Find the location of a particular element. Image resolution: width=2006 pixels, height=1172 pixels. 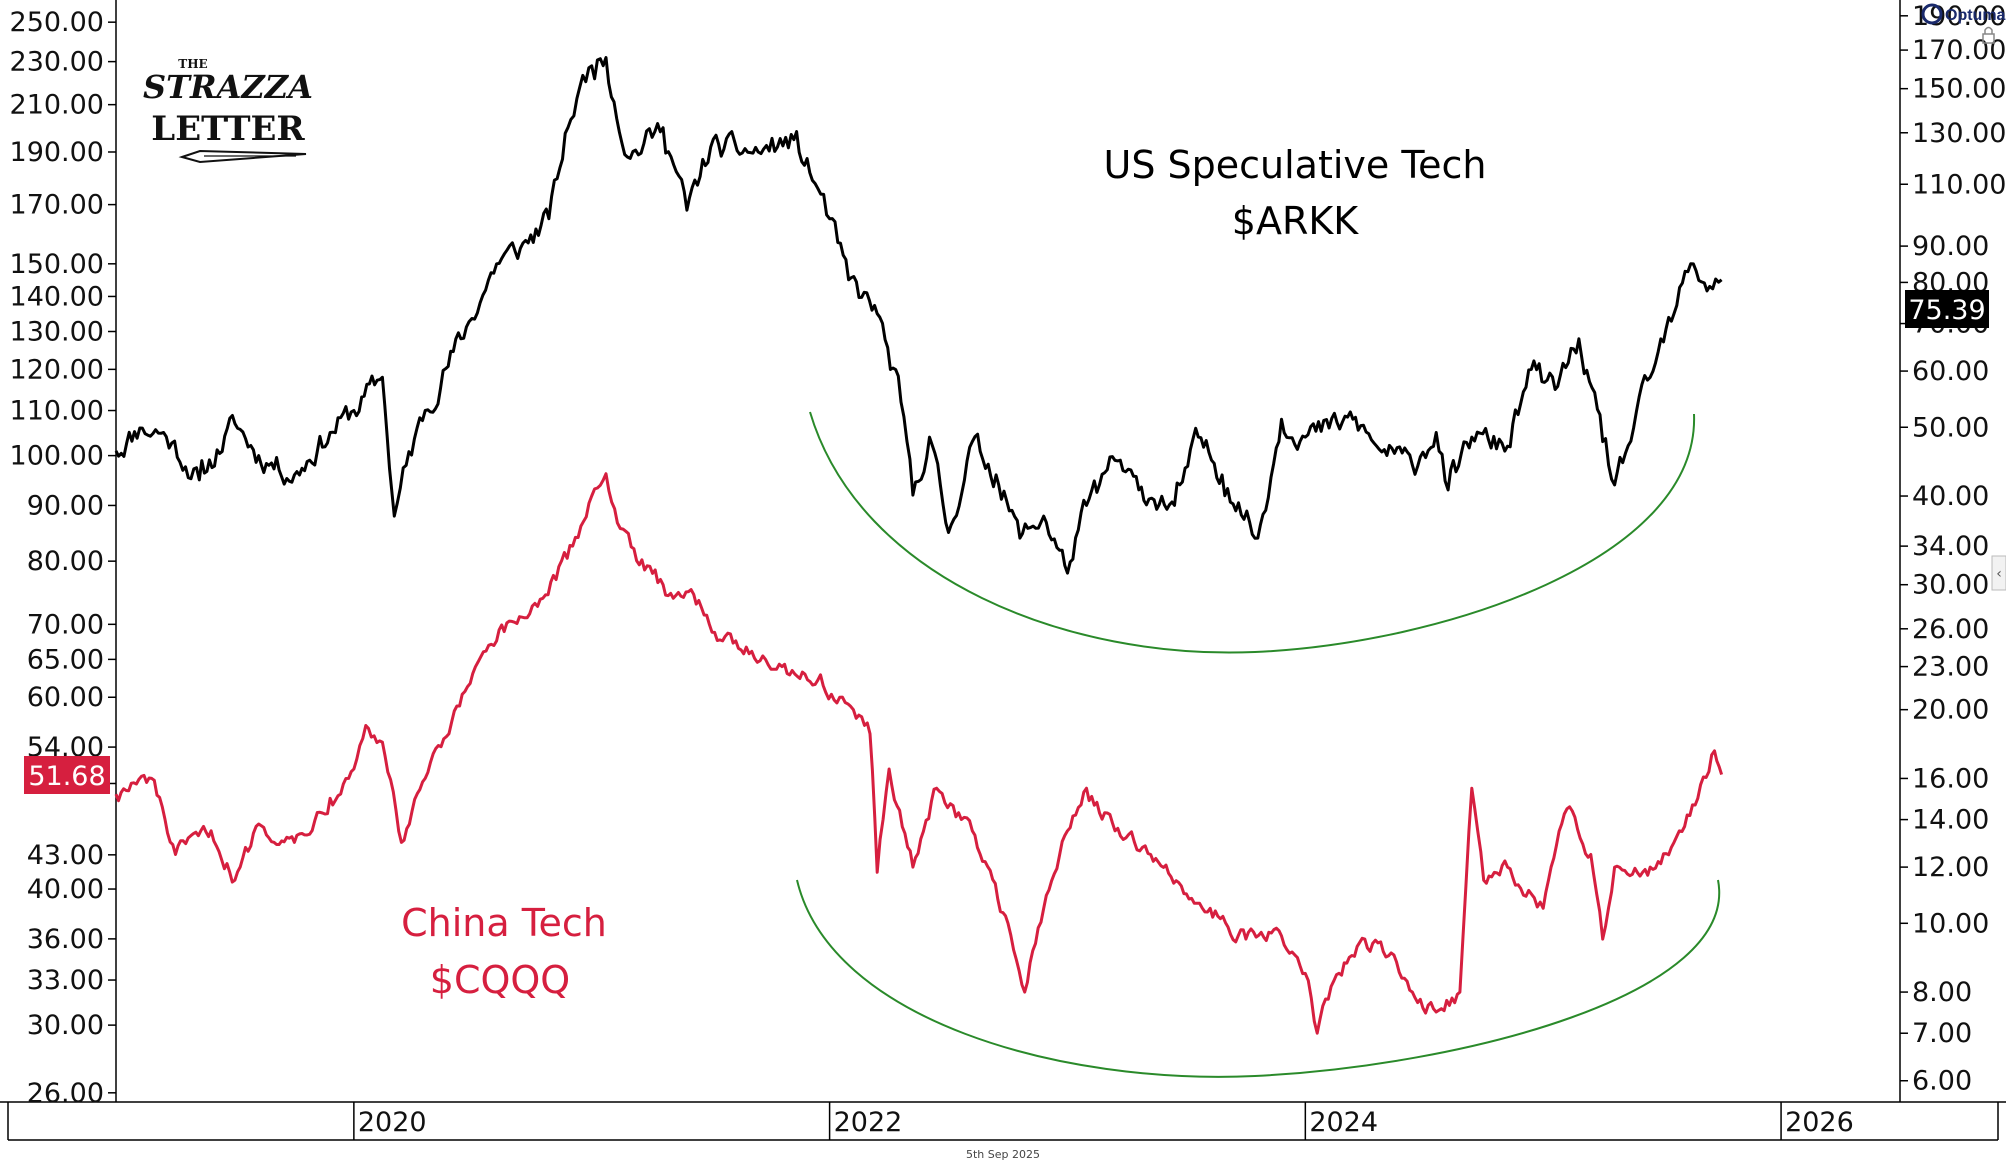

left-tick-label: 80.00 is located at coordinates (65, 561).